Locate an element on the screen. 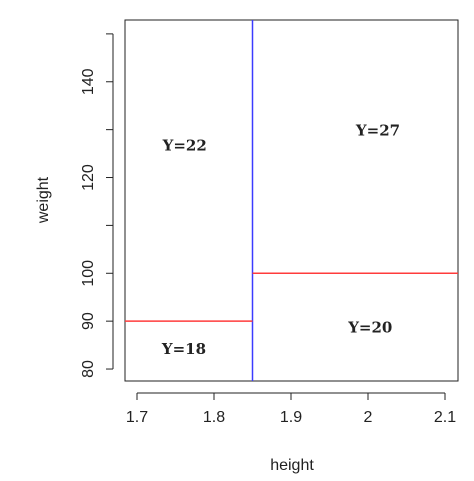 The height and width of the screenshot is (481, 474). x-tick-label: 1.7 is located at coordinates (137, 417).